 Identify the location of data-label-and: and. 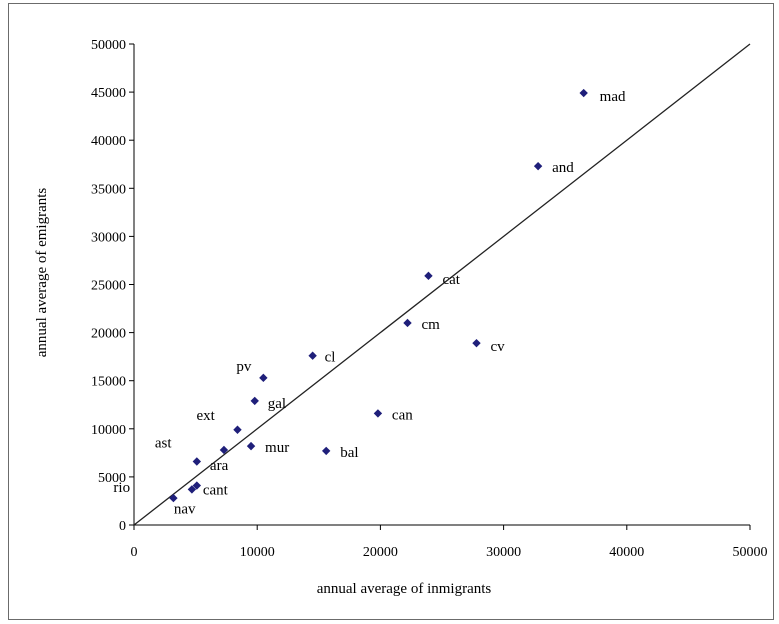
(563, 168).